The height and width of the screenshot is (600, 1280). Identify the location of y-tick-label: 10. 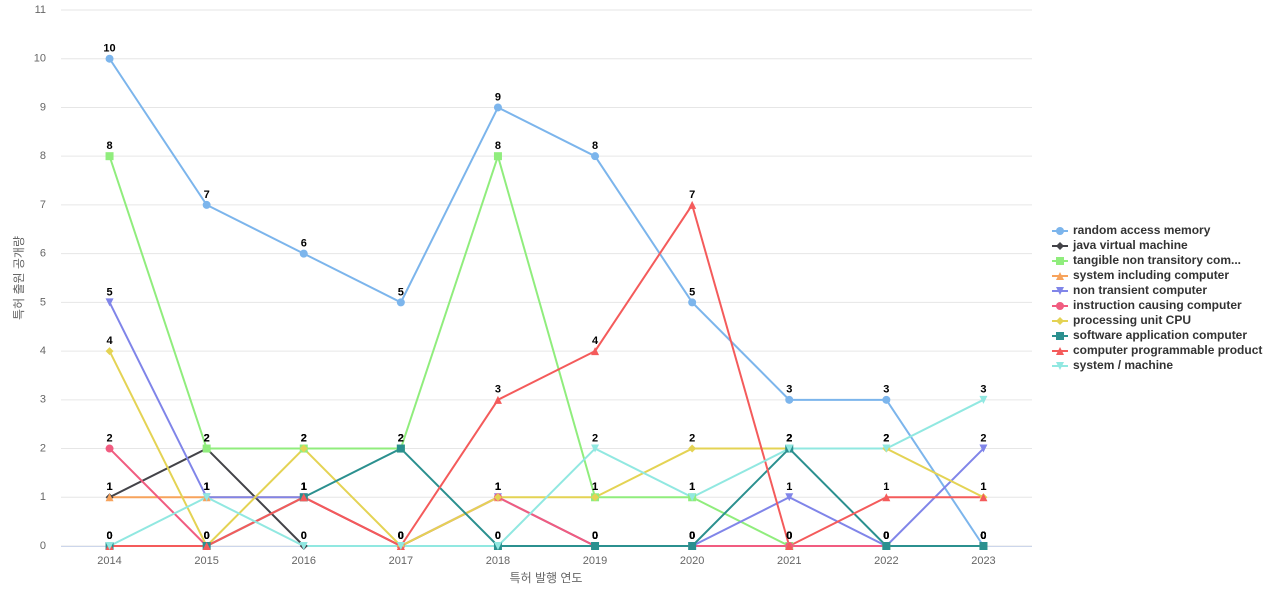
(40, 59).